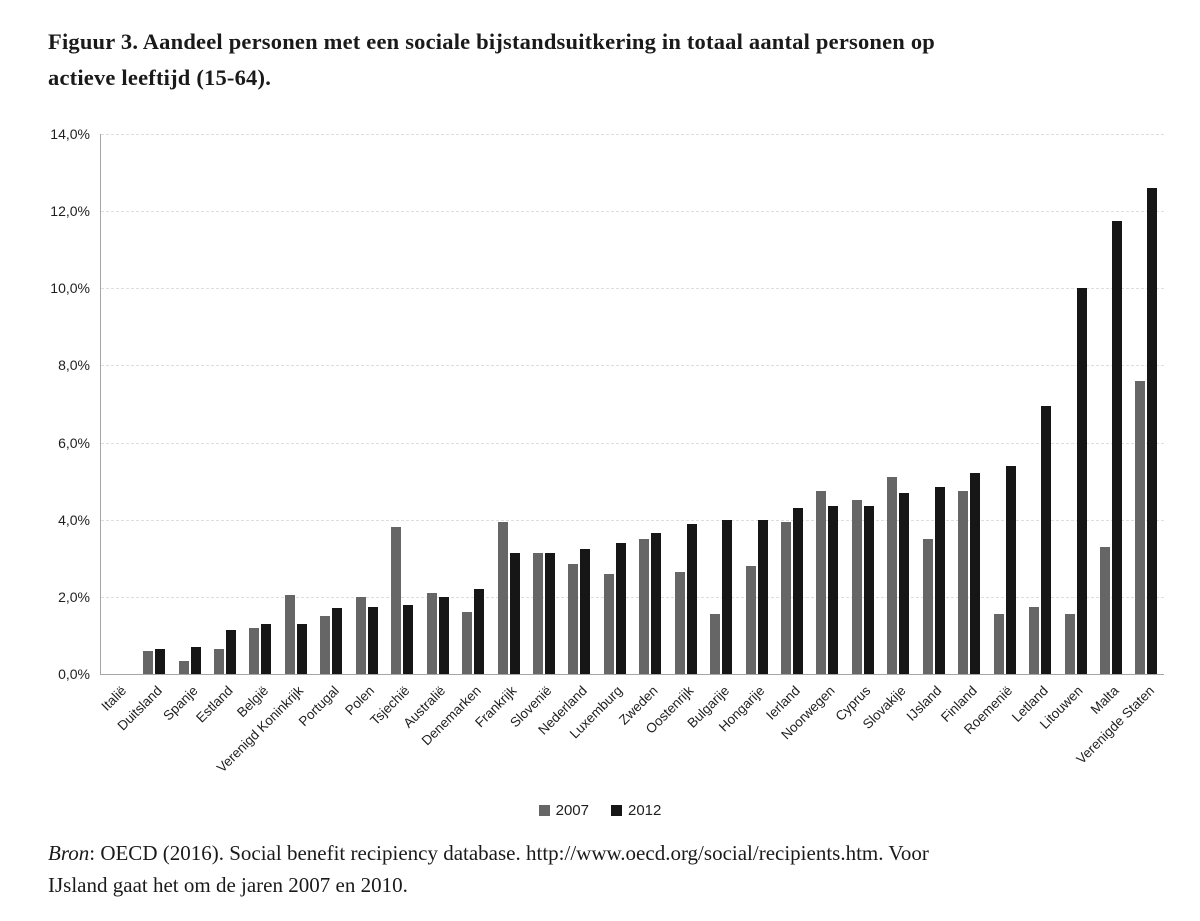 The height and width of the screenshot is (921, 1200). What do you see at coordinates (673, 435) in the screenshot?
I see `bar-group-17: Oostenrijk` at bounding box center [673, 435].